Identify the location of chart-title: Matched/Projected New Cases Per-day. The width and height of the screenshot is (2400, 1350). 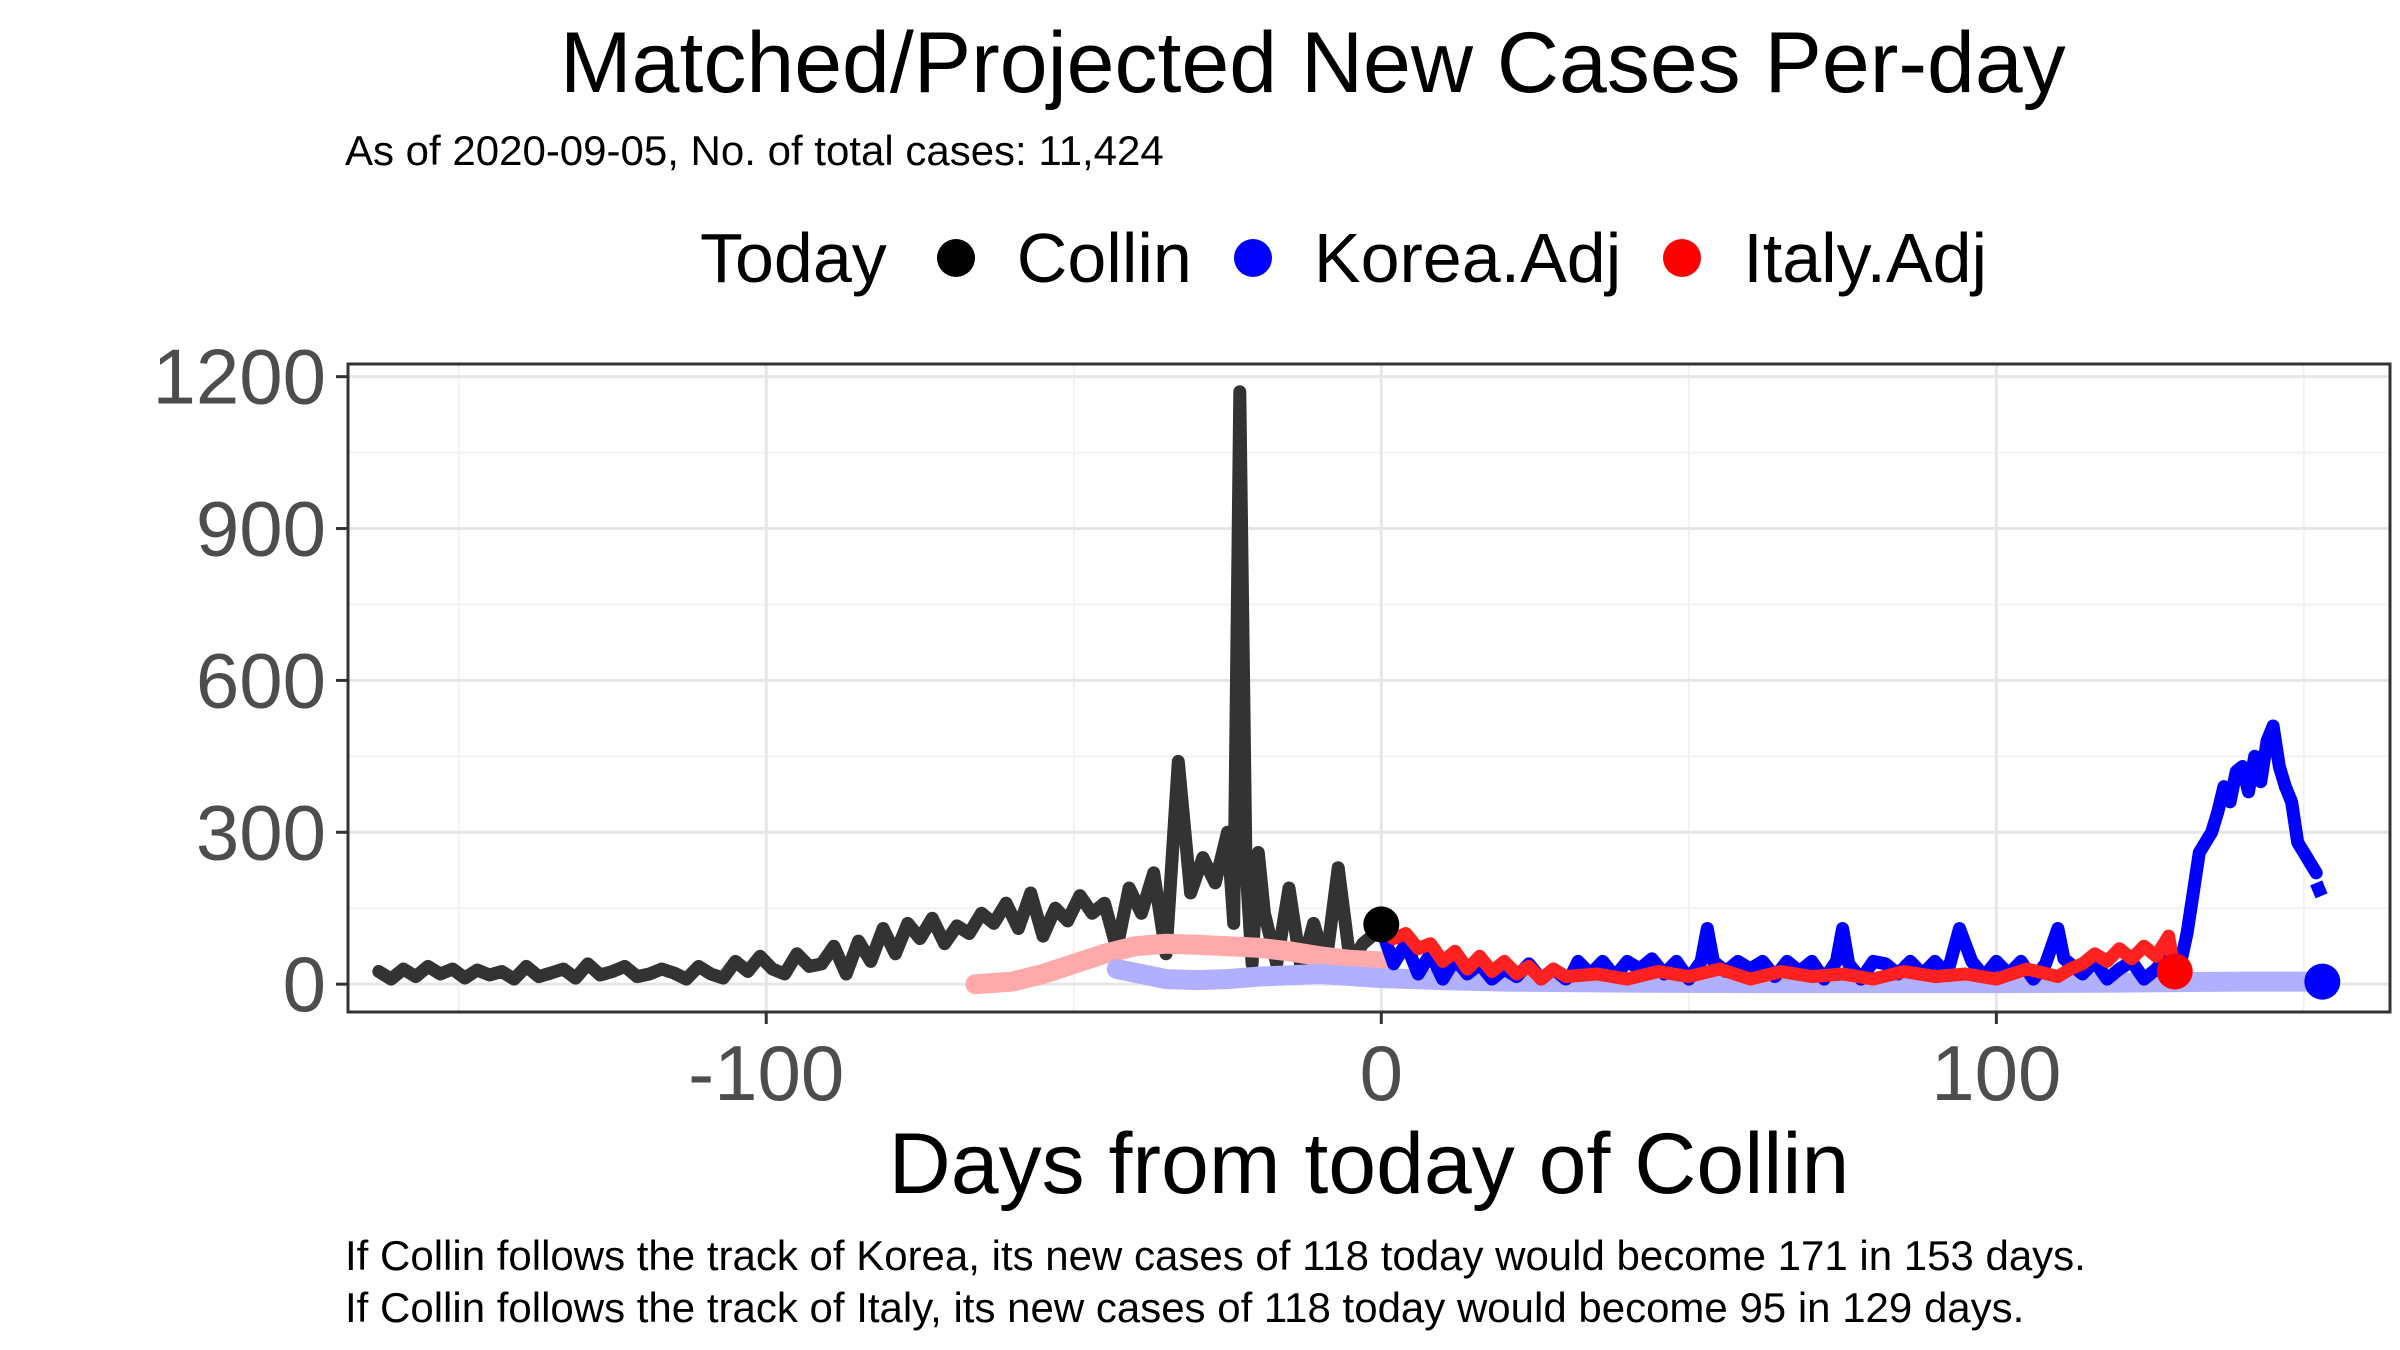
(1313, 63).